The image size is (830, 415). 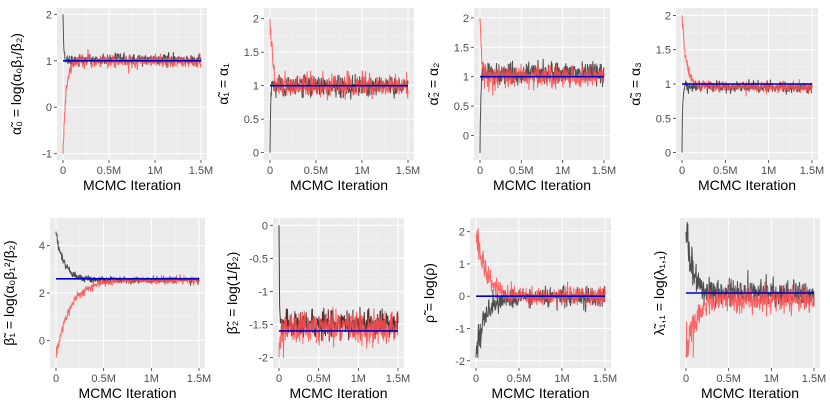 What do you see at coordinates (42, 247) in the screenshot?
I see `y-tick-label: 4` at bounding box center [42, 247].